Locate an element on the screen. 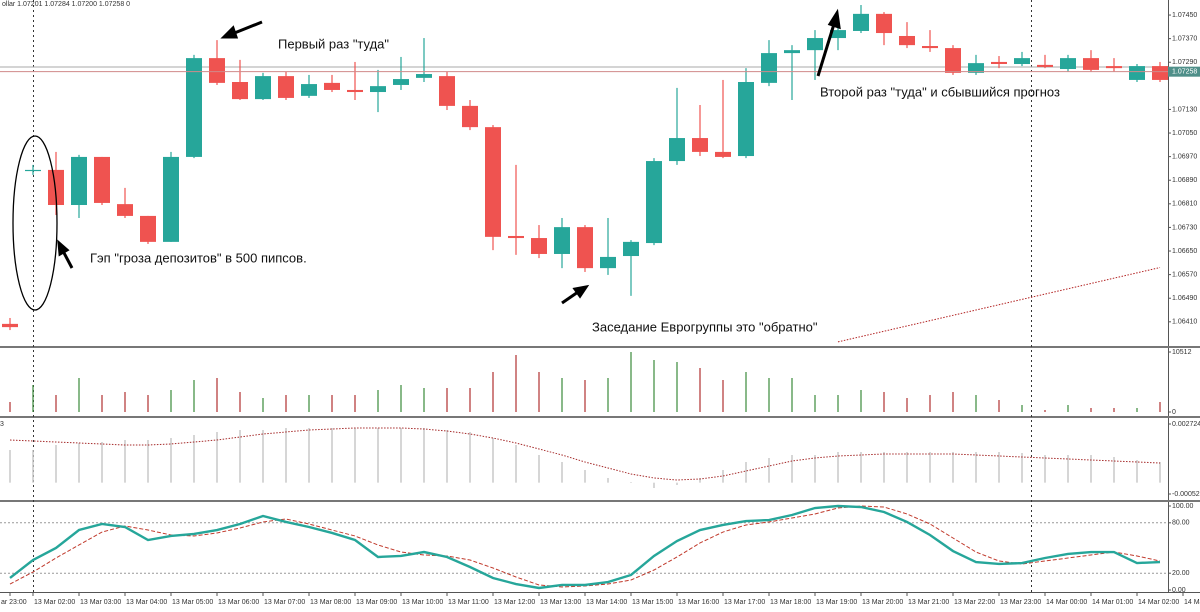  moving-average is located at coordinates (999, 305).